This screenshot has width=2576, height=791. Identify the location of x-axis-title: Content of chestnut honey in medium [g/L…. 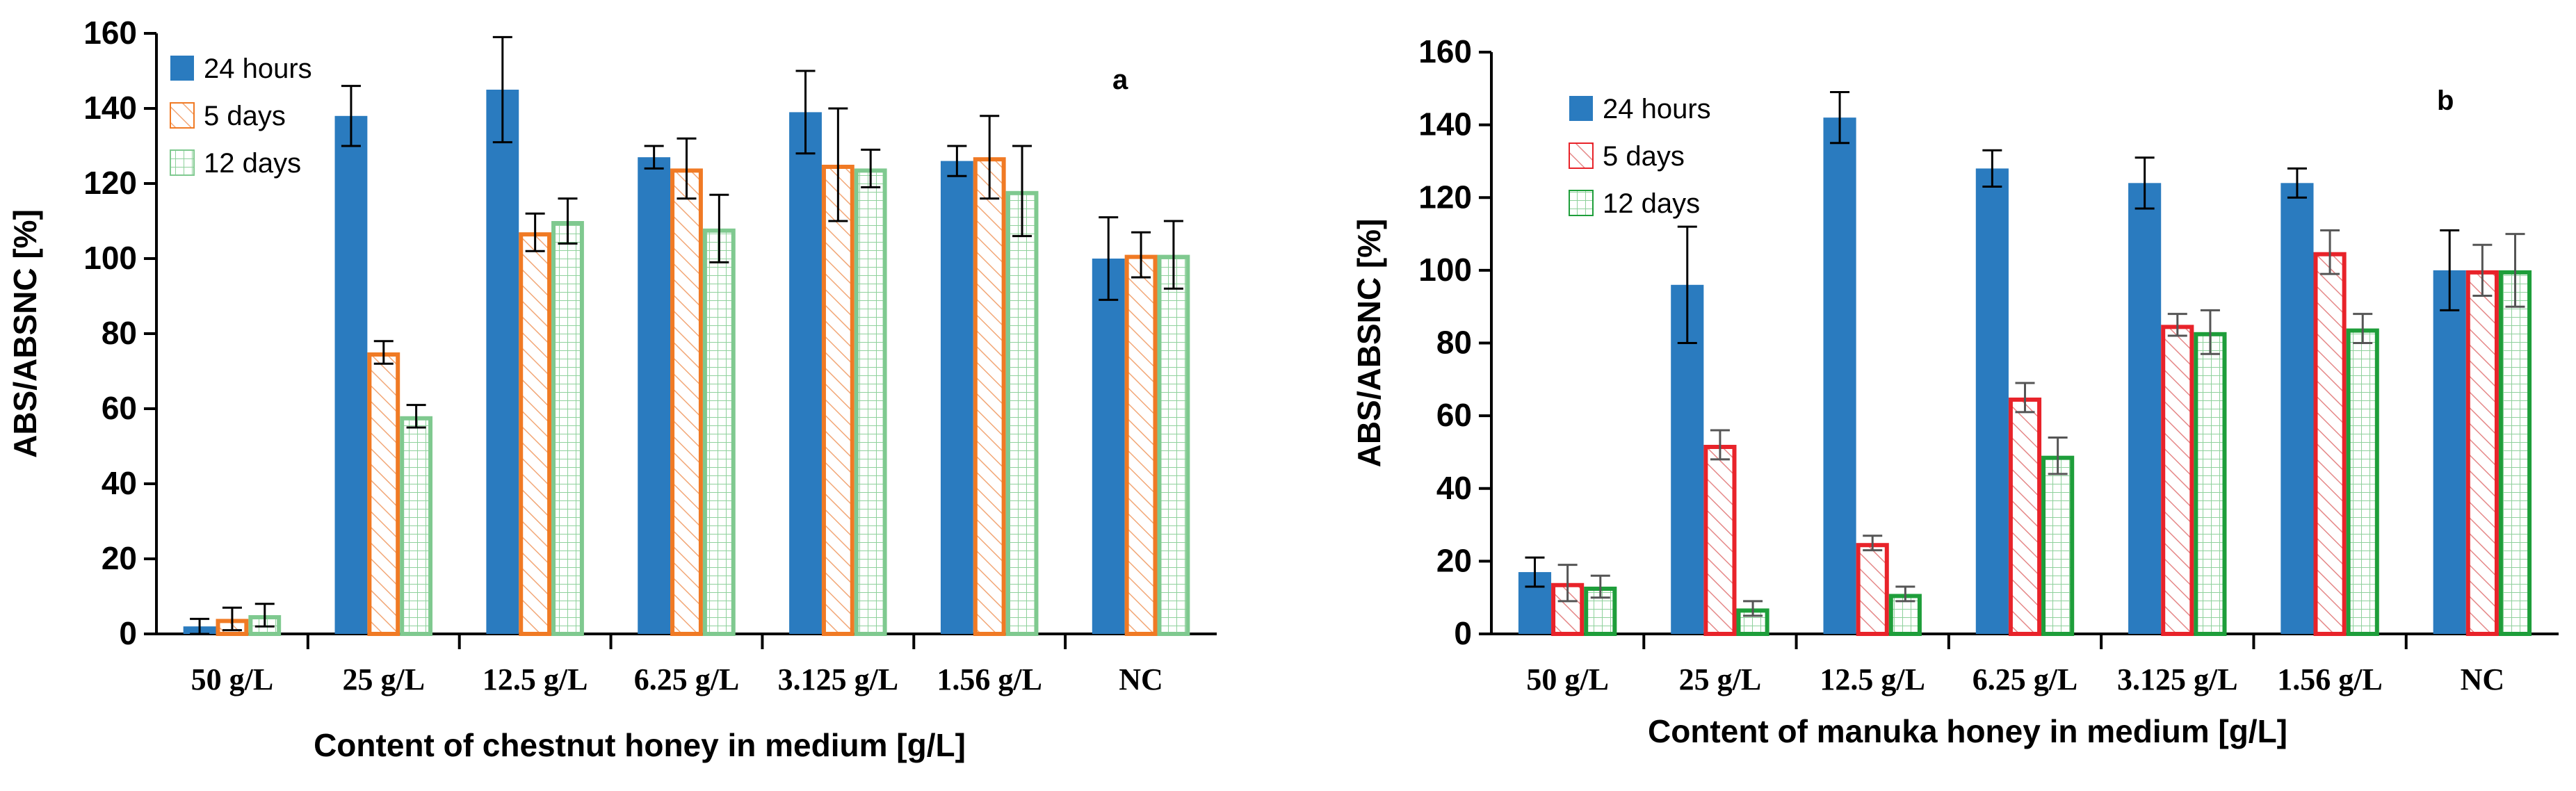
(640, 745).